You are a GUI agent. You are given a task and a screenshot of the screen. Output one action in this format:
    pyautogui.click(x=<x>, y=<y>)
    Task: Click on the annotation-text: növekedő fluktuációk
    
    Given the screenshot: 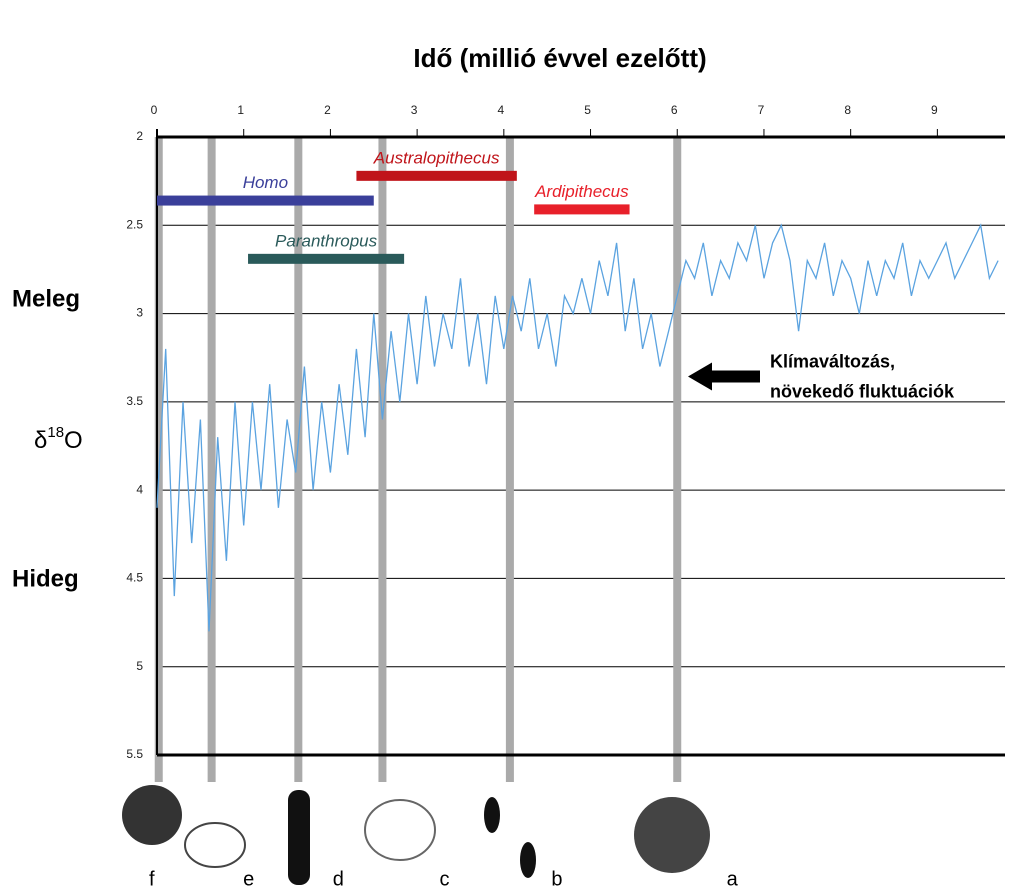 What is the action you would take?
    pyautogui.click(x=862, y=391)
    